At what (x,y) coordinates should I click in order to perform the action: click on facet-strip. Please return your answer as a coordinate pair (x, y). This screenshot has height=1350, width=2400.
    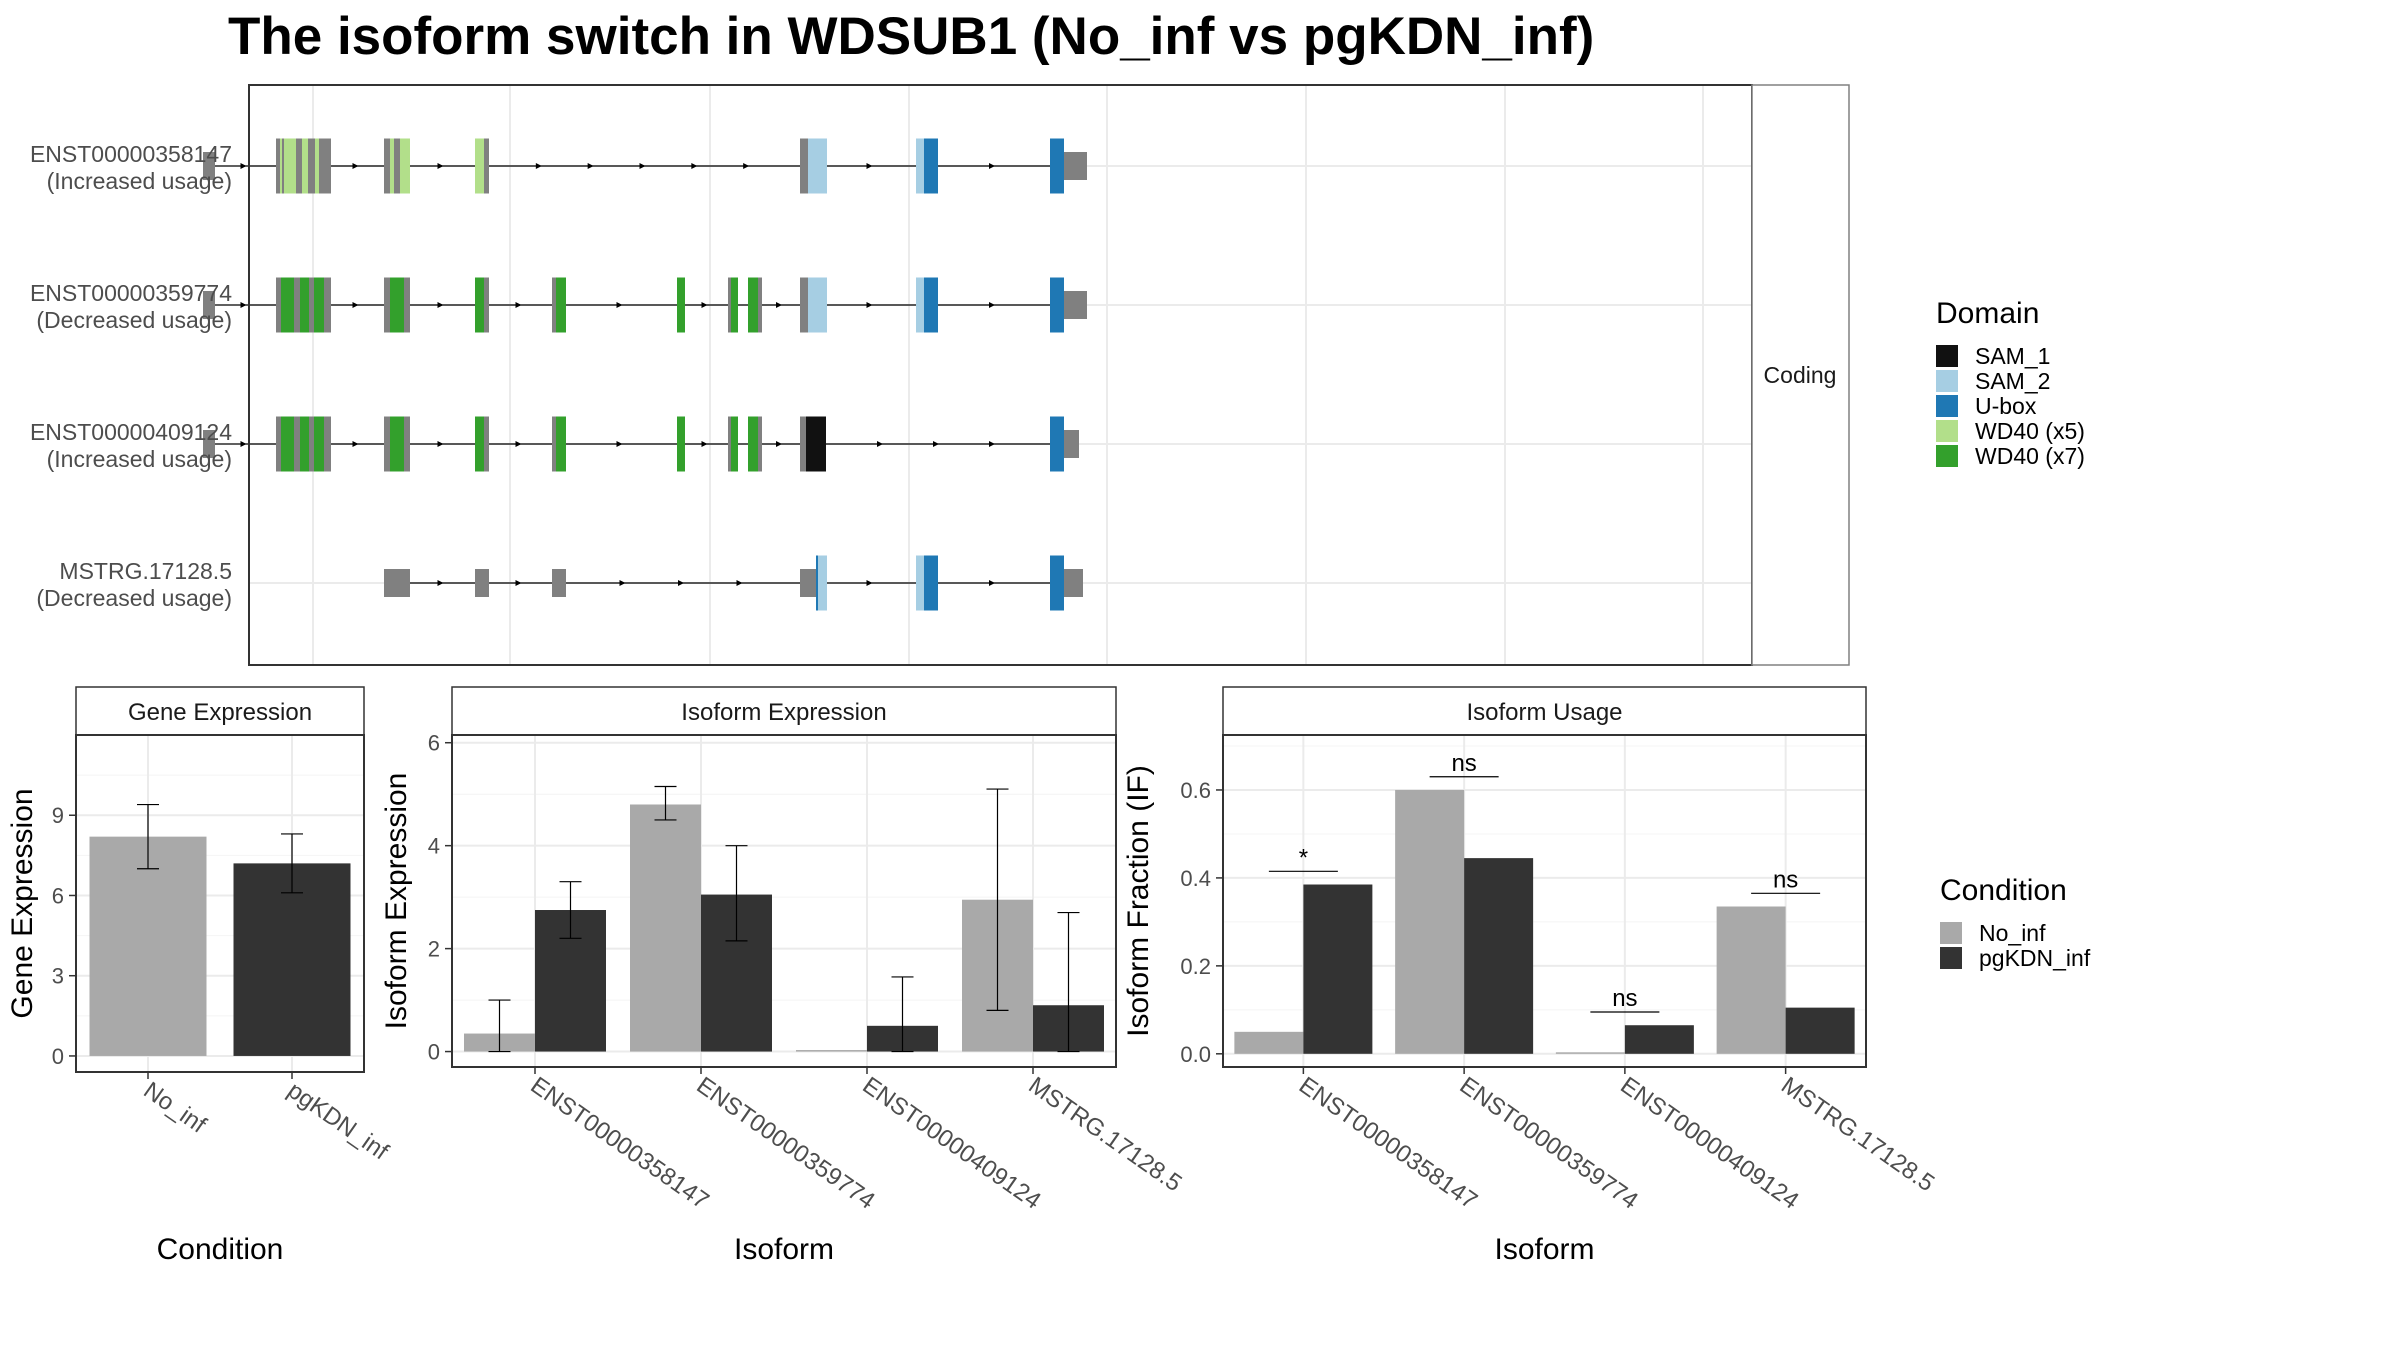
    Looking at the image, I should click on (1800, 375).